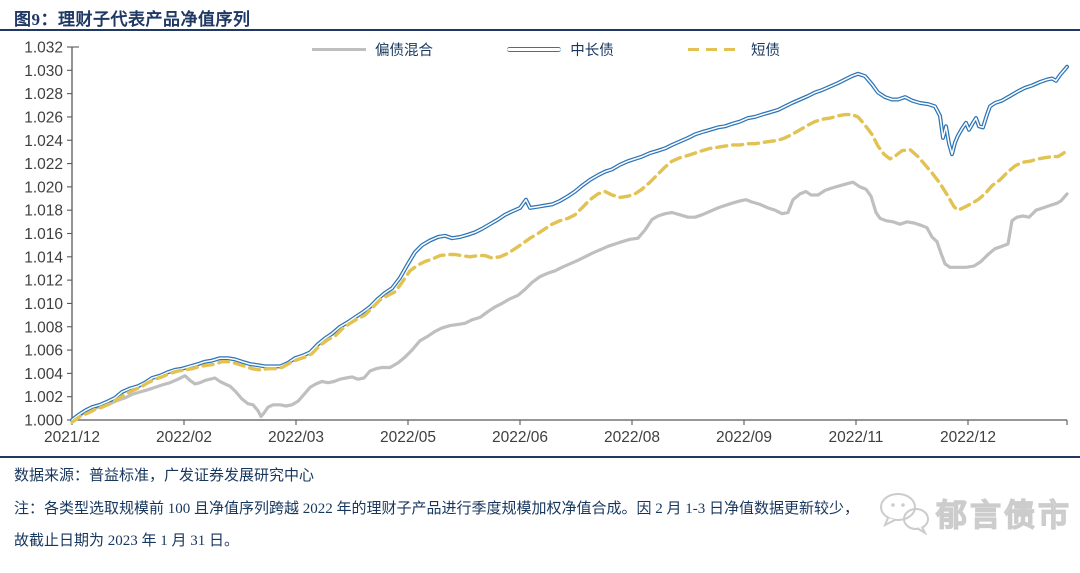 The width and height of the screenshot is (1080, 573). Describe the element at coordinates (904, 513) in the screenshot. I see `wechat-bubbles-icon` at that location.